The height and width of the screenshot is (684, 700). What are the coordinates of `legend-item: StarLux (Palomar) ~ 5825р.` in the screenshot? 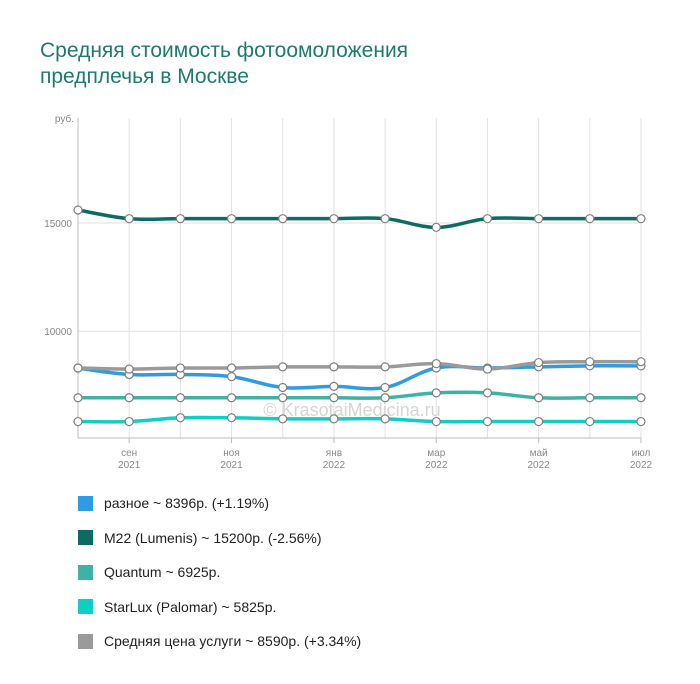 It's located at (219, 607).